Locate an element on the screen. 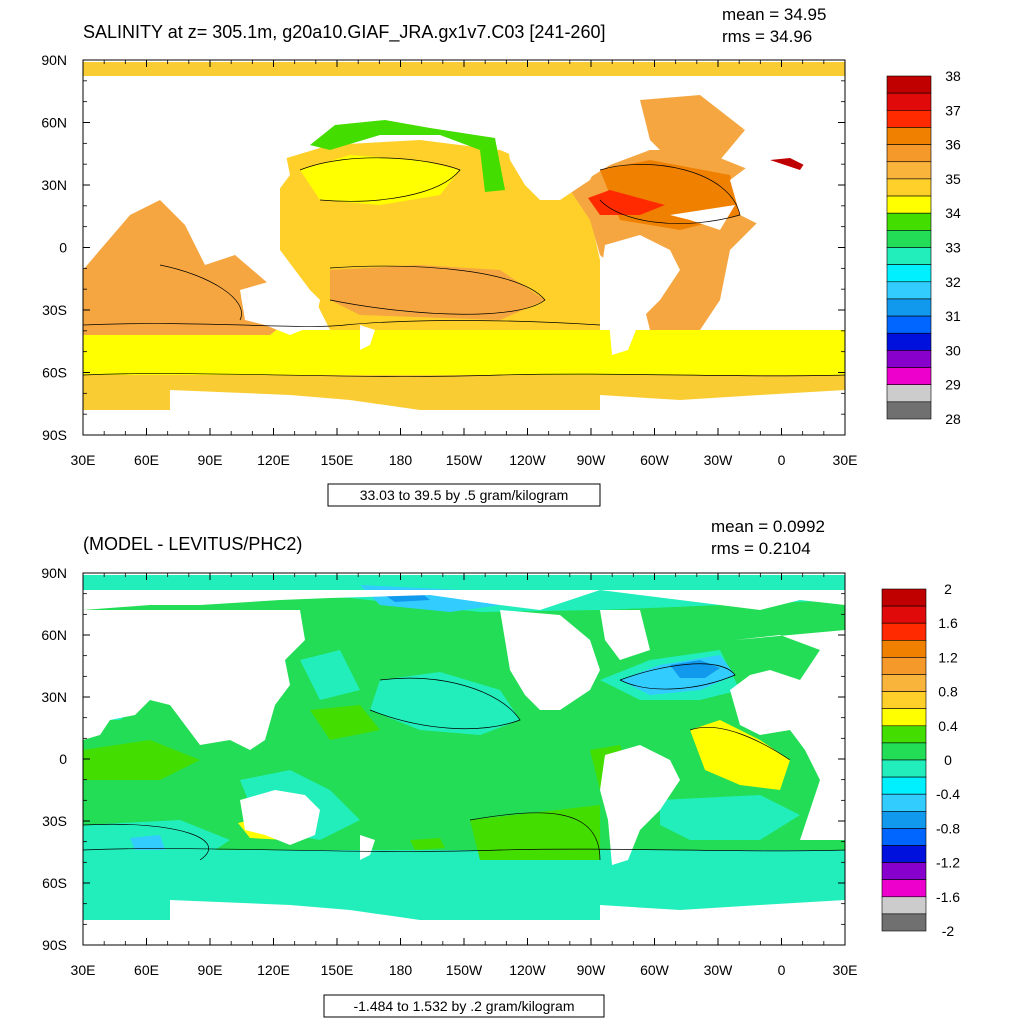  x-tick-label: 120E is located at coordinates (273, 970).